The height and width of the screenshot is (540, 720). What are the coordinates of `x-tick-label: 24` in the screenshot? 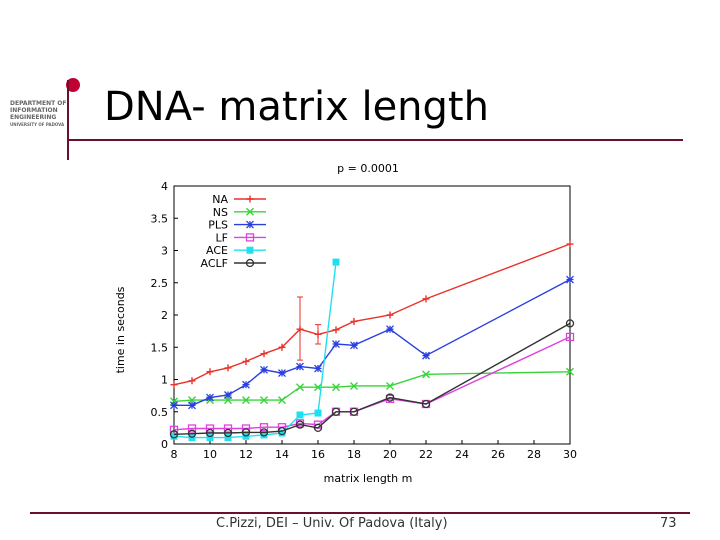 It's located at (462, 454).